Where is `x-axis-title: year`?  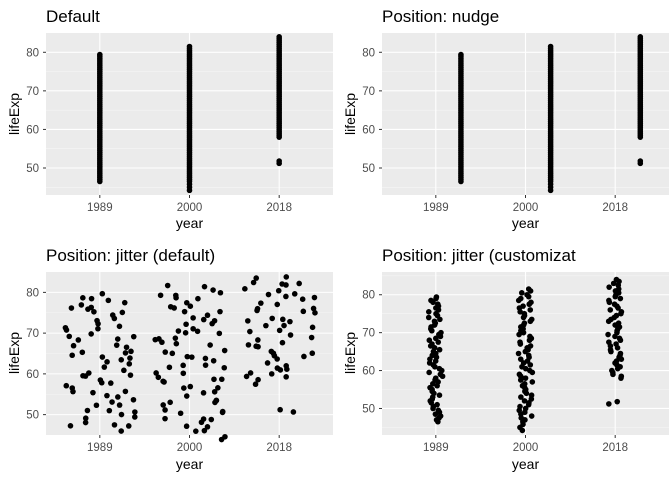
x-axis-title: year is located at coordinates (526, 464).